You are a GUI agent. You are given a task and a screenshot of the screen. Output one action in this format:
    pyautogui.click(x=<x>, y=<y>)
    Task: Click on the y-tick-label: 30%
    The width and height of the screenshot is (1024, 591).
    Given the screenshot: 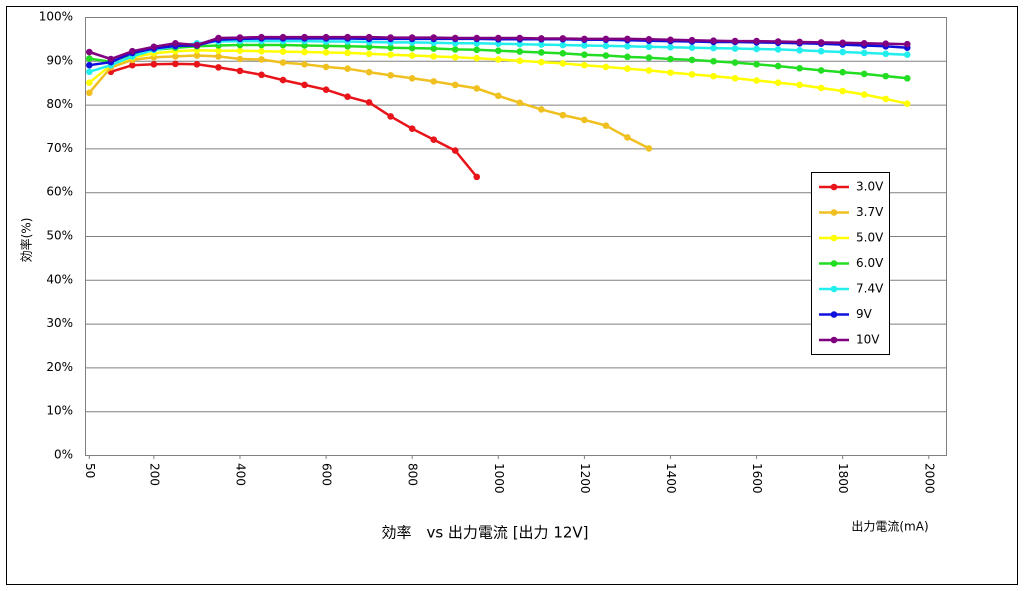 What is the action you would take?
    pyautogui.click(x=59, y=323)
    